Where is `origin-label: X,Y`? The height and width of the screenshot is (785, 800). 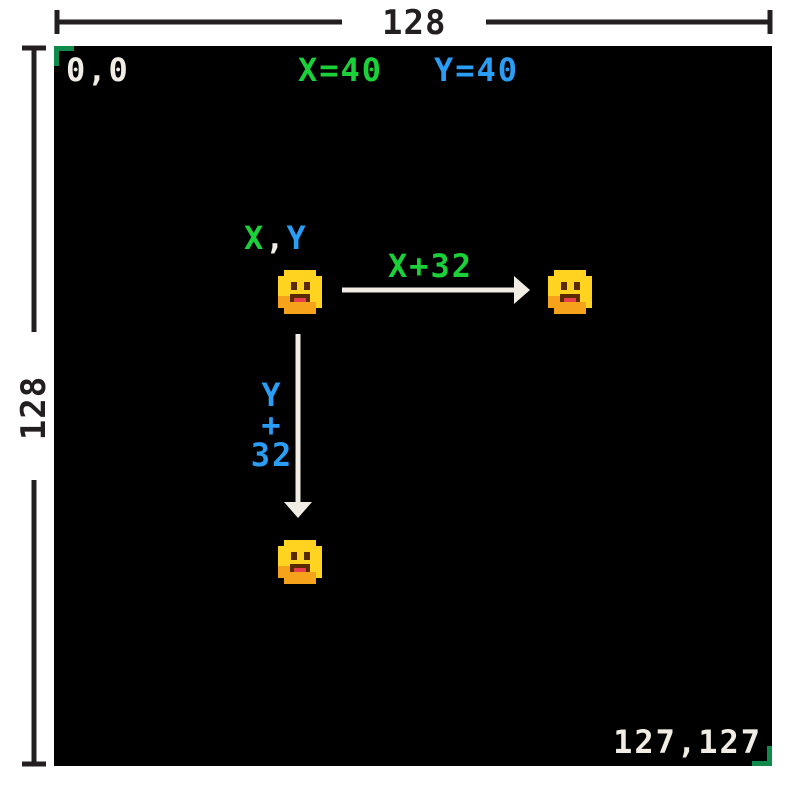 origin-label: X,Y is located at coordinates (276, 238).